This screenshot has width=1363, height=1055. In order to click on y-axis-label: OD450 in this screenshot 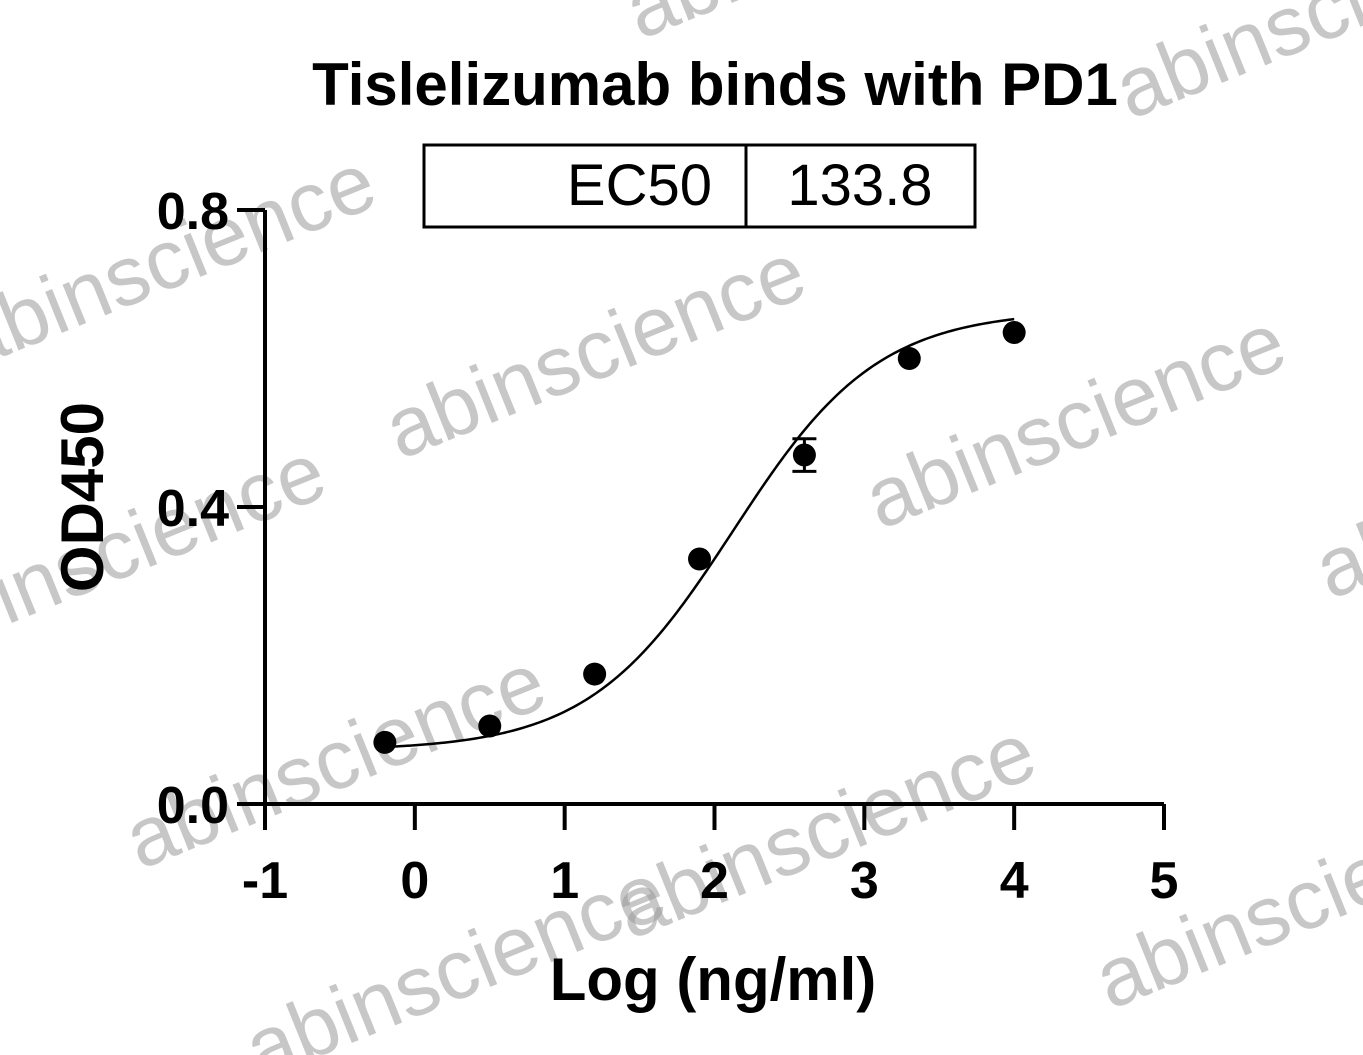, I will do `click(82, 497)`.